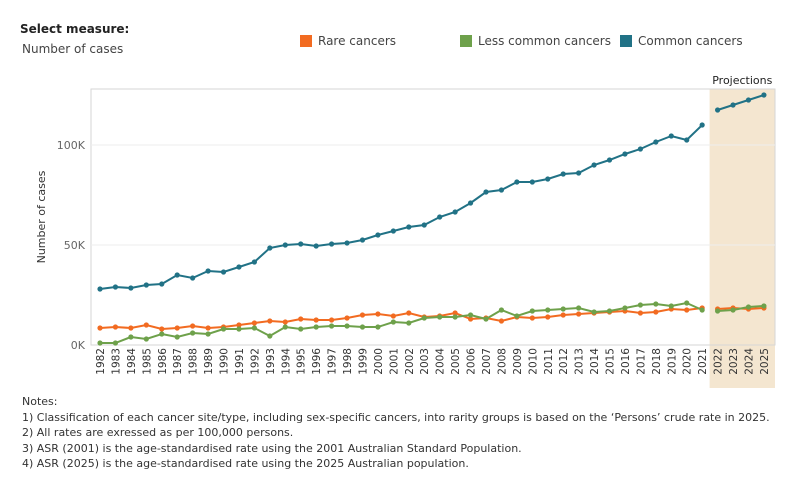 This screenshot has width=800, height=500. What do you see at coordinates (348, 41) in the screenshot?
I see `legend-item-rare: Rare cancers` at bounding box center [348, 41].